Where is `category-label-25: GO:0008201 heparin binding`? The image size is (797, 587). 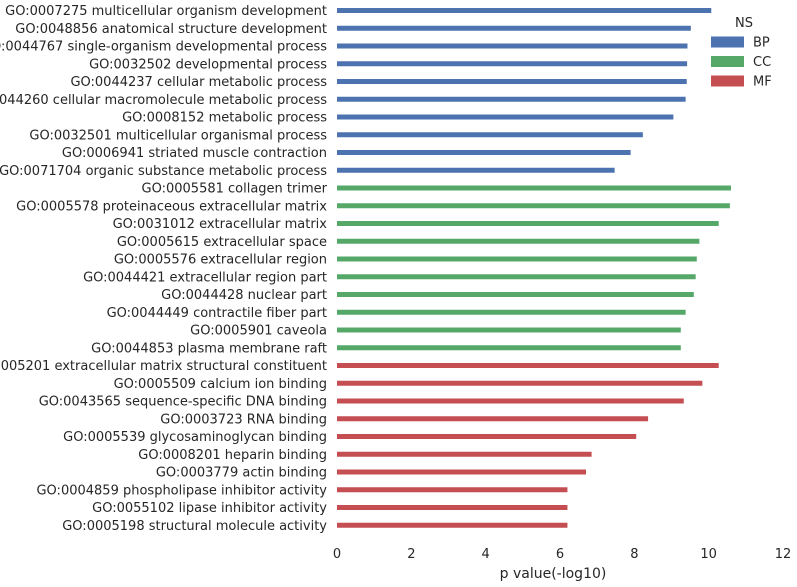
category-label-25: GO:0008201 heparin binding is located at coordinates (232, 455).